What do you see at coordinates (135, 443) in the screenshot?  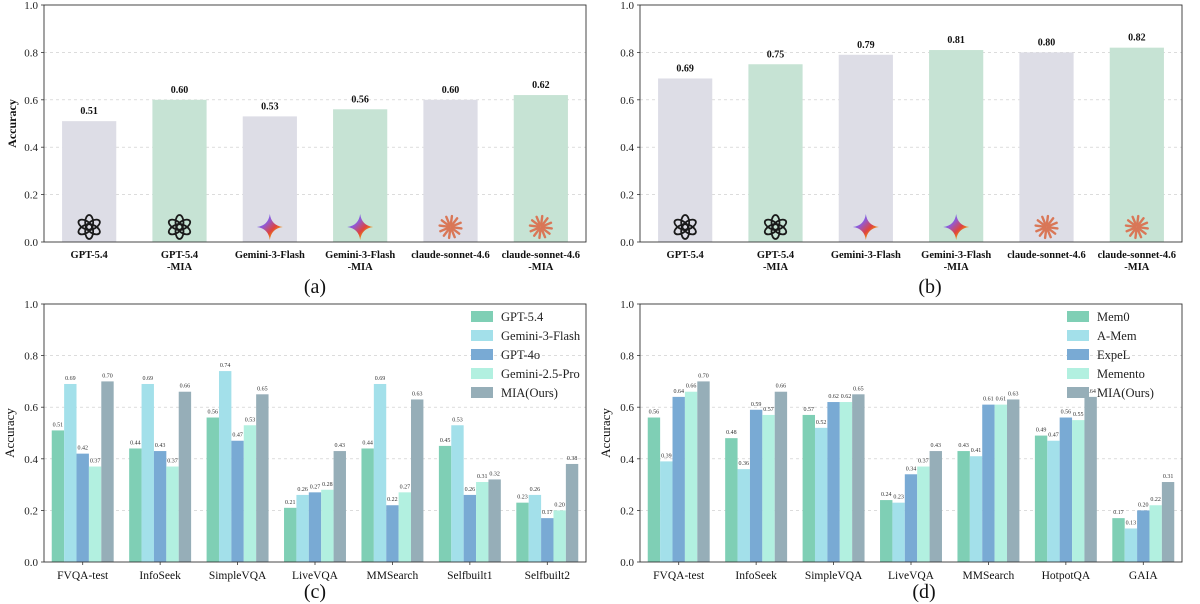 I see `bar-value-label: 0.44` at bounding box center [135, 443].